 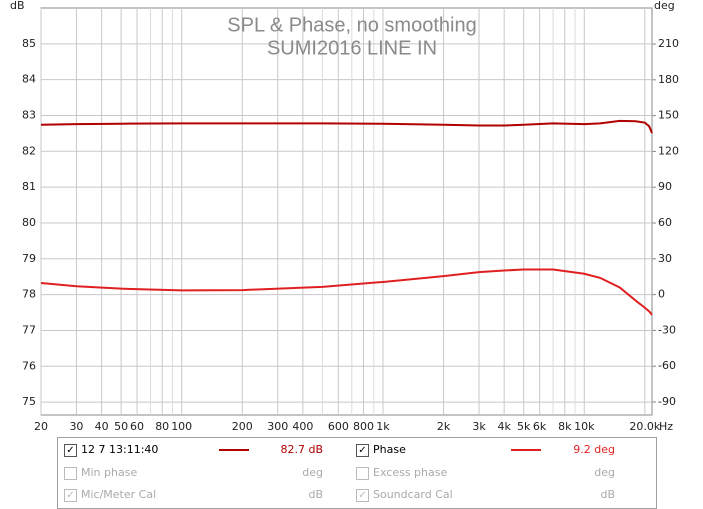 I want to click on x-tick-label: 3k, so click(x=479, y=426).